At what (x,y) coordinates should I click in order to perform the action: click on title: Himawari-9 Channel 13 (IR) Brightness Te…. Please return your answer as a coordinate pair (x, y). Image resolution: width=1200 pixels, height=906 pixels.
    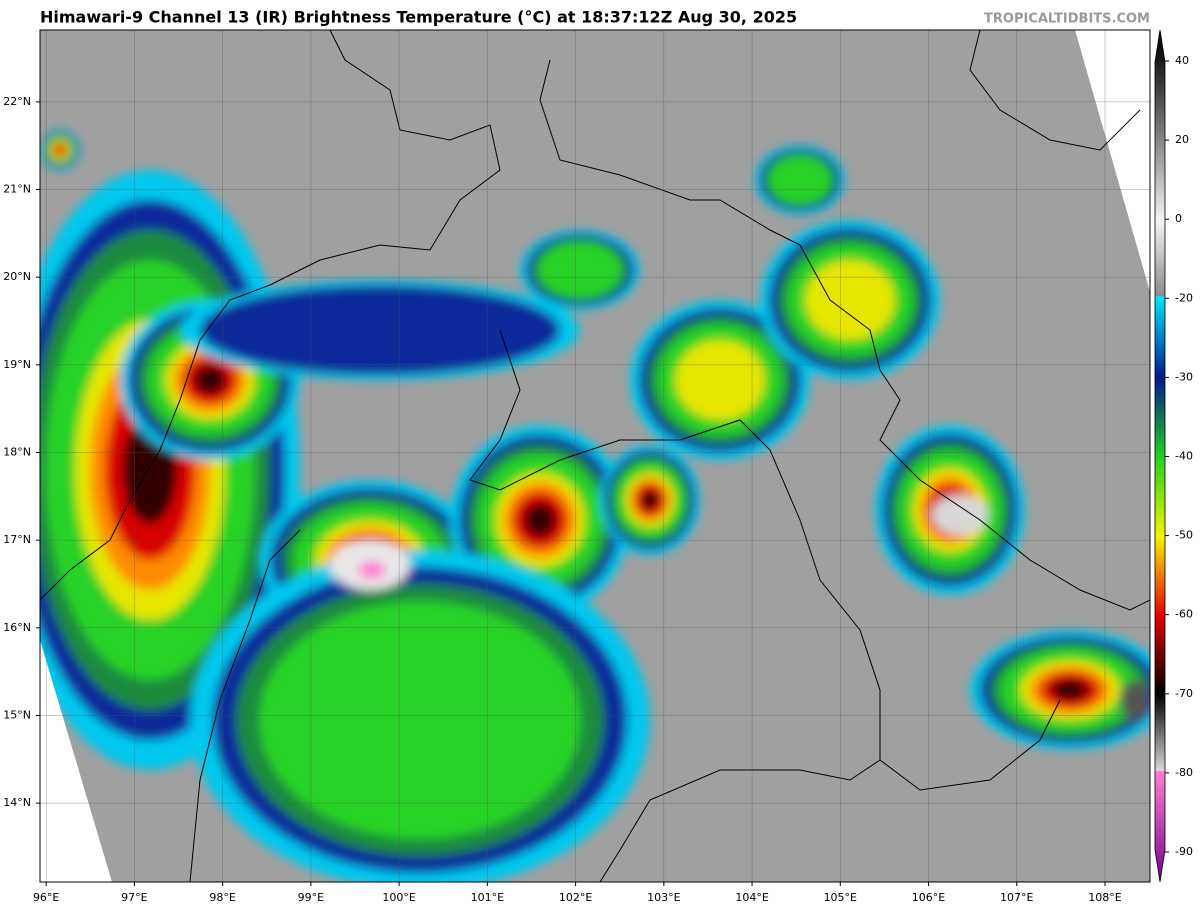
    Looking at the image, I should click on (418, 17).